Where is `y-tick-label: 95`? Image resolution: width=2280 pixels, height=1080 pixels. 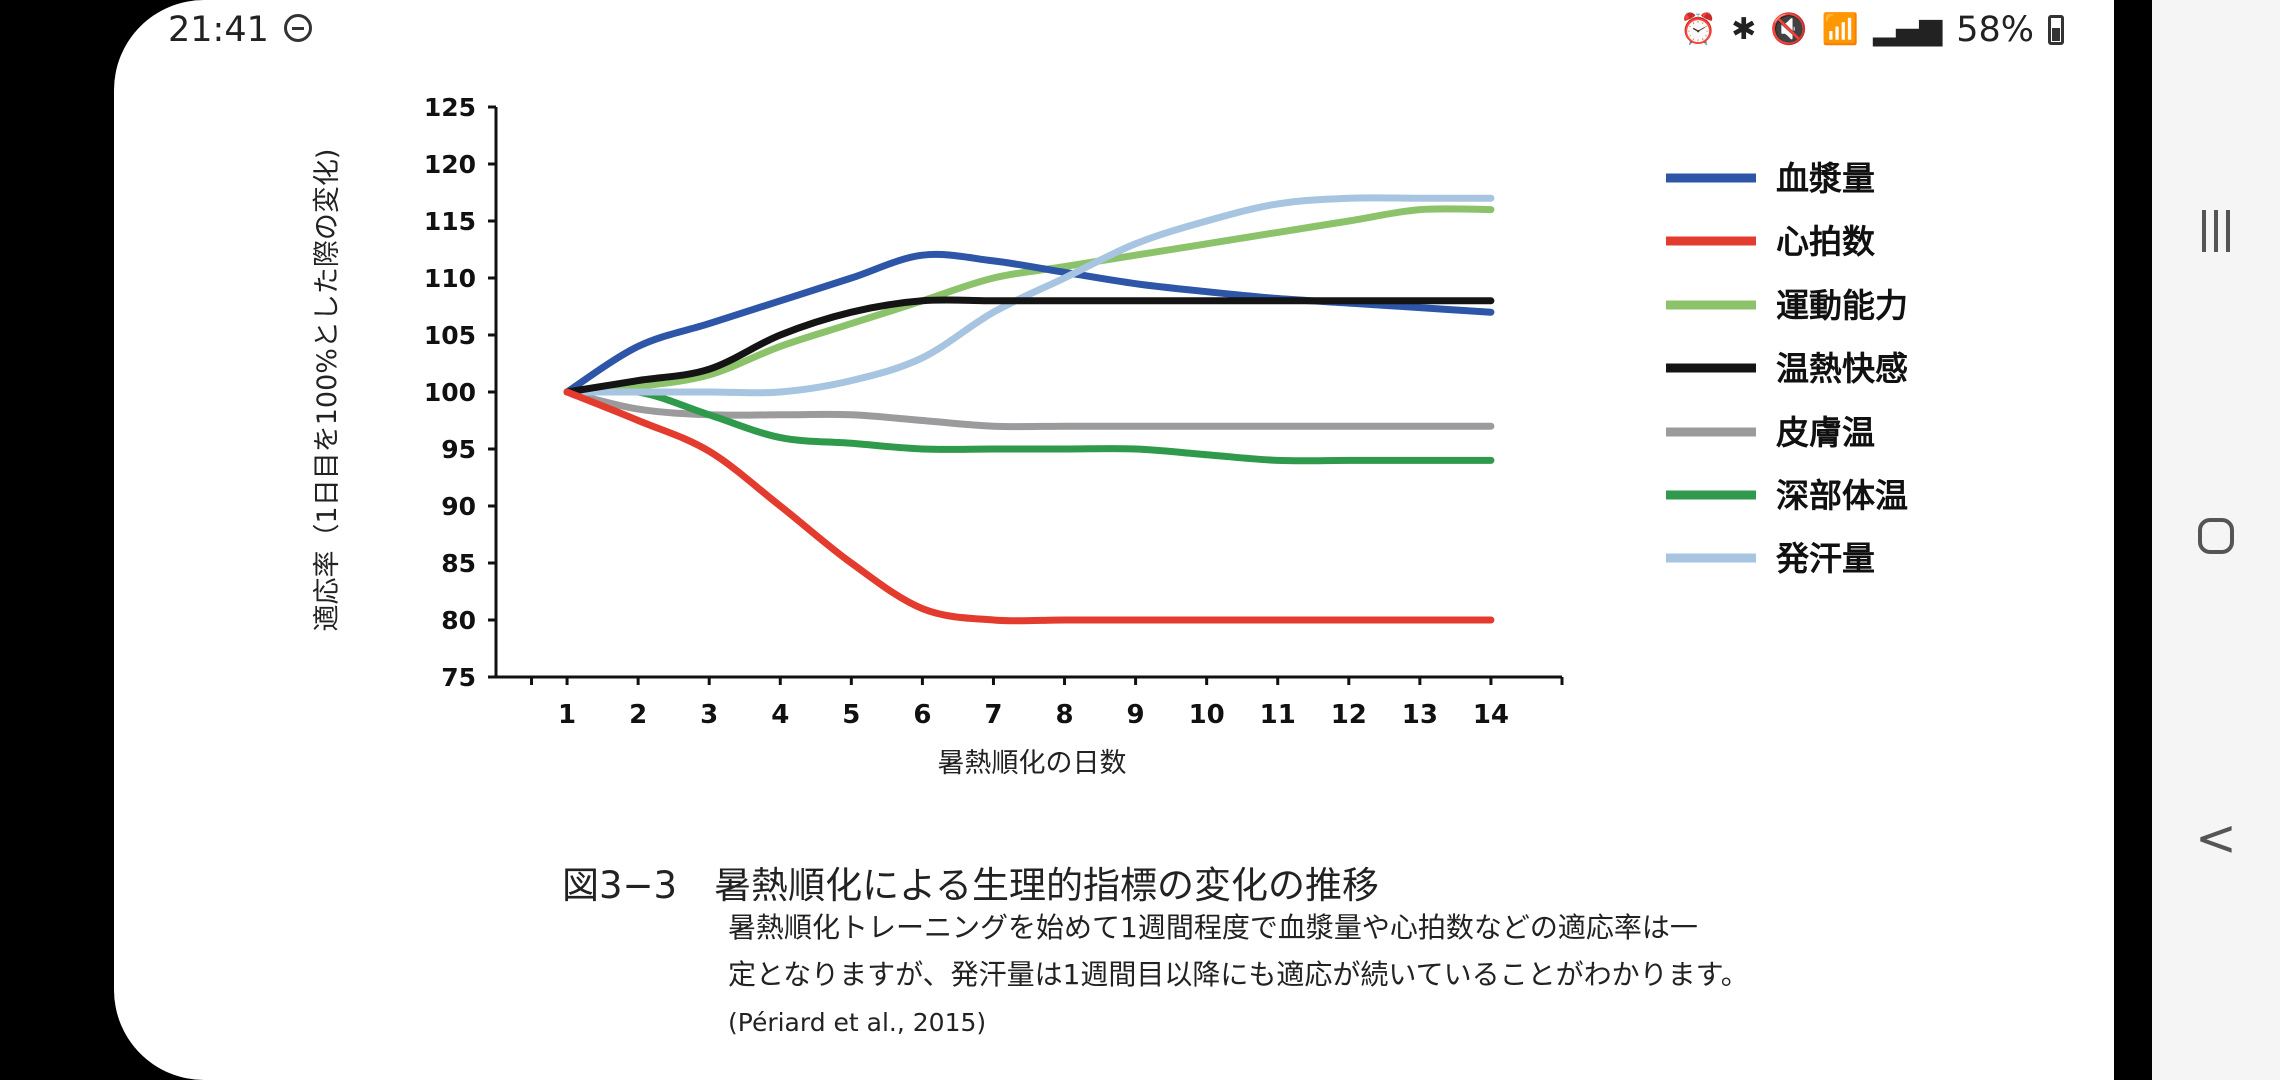
y-tick-label: 95 is located at coordinates (458, 449).